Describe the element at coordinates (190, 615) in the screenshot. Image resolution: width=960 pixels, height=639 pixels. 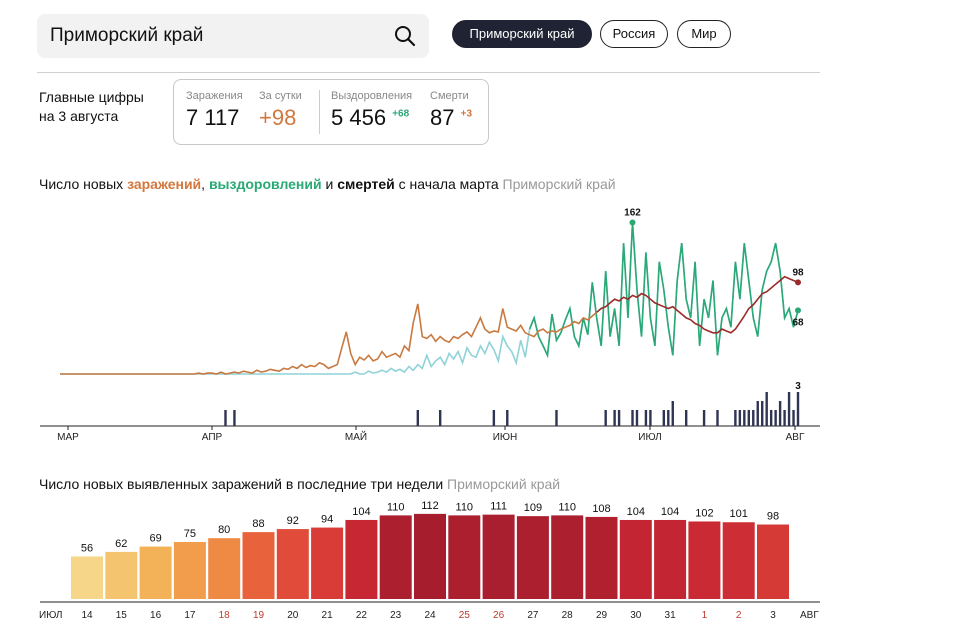
I see `day-label: 17` at that location.